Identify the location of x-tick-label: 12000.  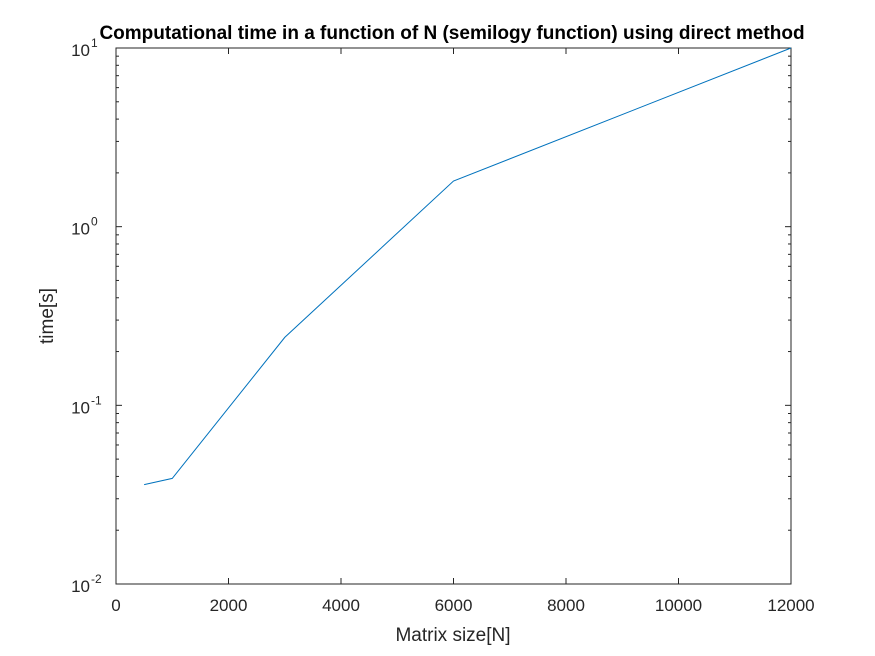
(790, 605).